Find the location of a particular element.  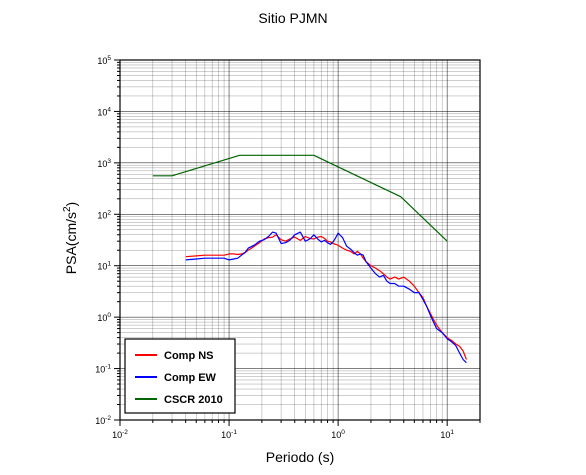

y-tick-label: 10³ is located at coordinates (104, 163).